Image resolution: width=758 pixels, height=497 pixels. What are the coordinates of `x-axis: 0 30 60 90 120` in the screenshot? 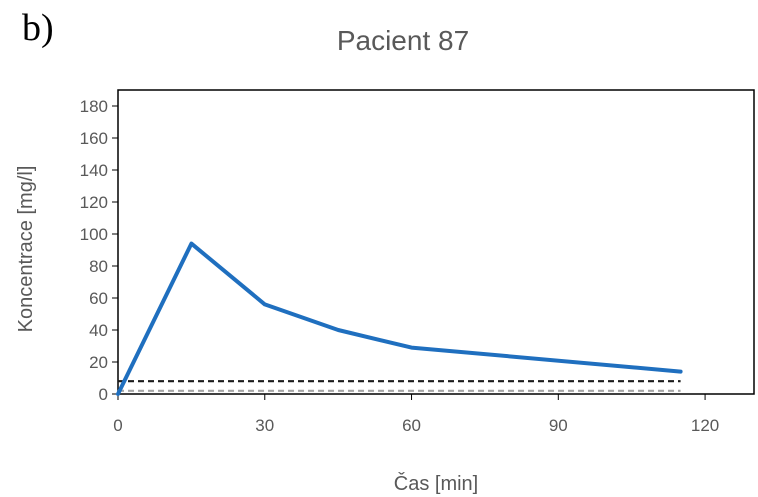 It's located at (416, 414).